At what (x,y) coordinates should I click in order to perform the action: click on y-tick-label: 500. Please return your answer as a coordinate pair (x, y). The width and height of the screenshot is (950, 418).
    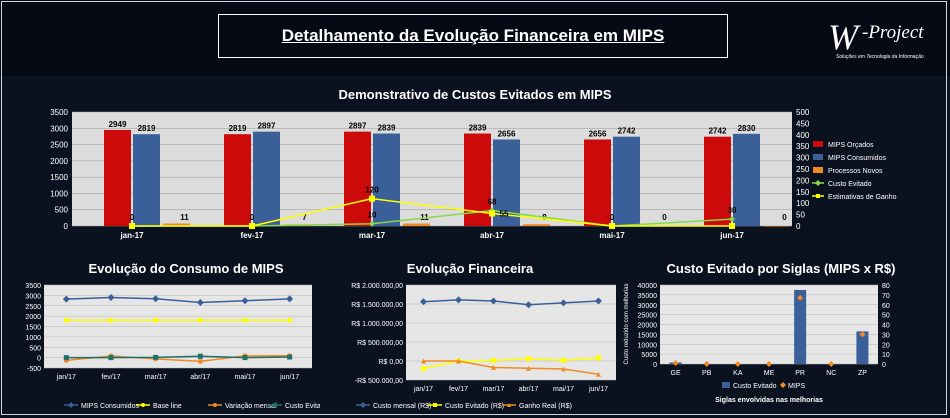
    Looking at the image, I should click on (35, 348).